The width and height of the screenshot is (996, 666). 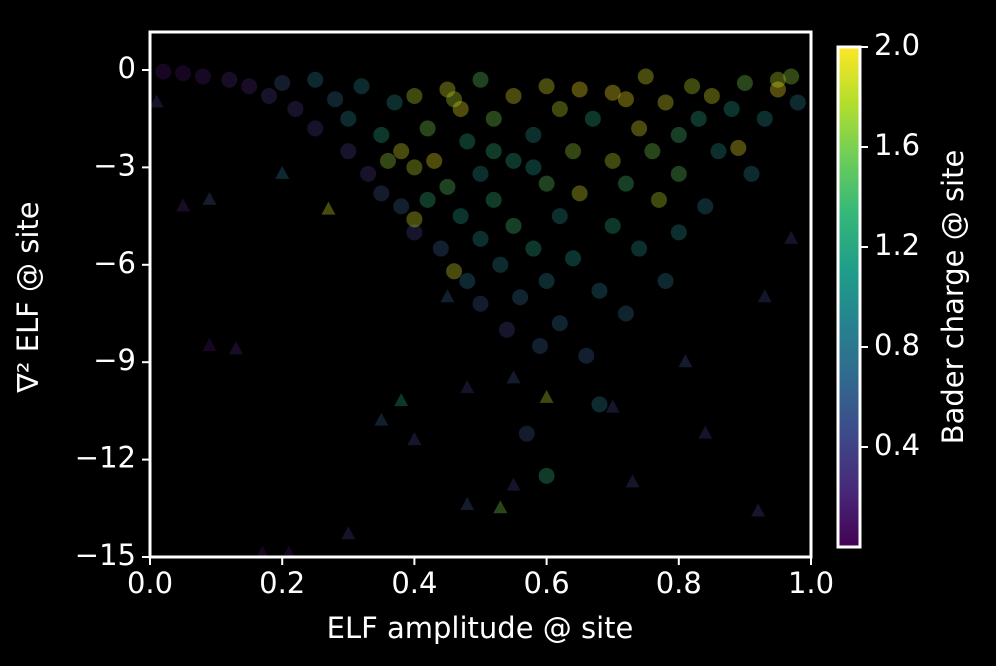 What do you see at coordinates (849, 297) in the screenshot?
I see `colorbar` at bounding box center [849, 297].